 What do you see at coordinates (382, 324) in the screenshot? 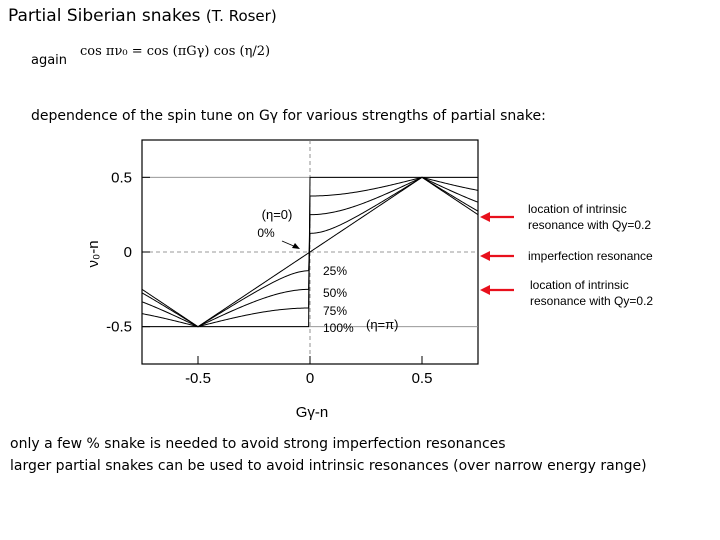
I see `eta-pi-label: (η=π)` at bounding box center [382, 324].